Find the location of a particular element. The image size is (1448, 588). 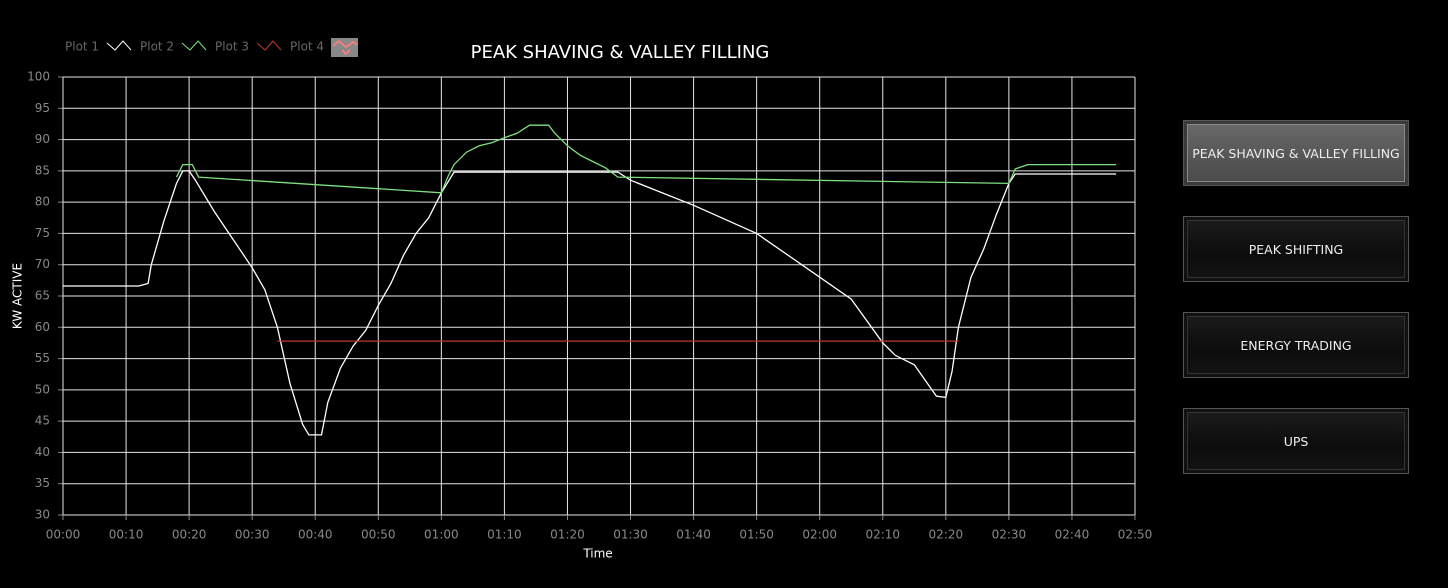

mode-button: ENERGY TRADING is located at coordinates (1296, 345).